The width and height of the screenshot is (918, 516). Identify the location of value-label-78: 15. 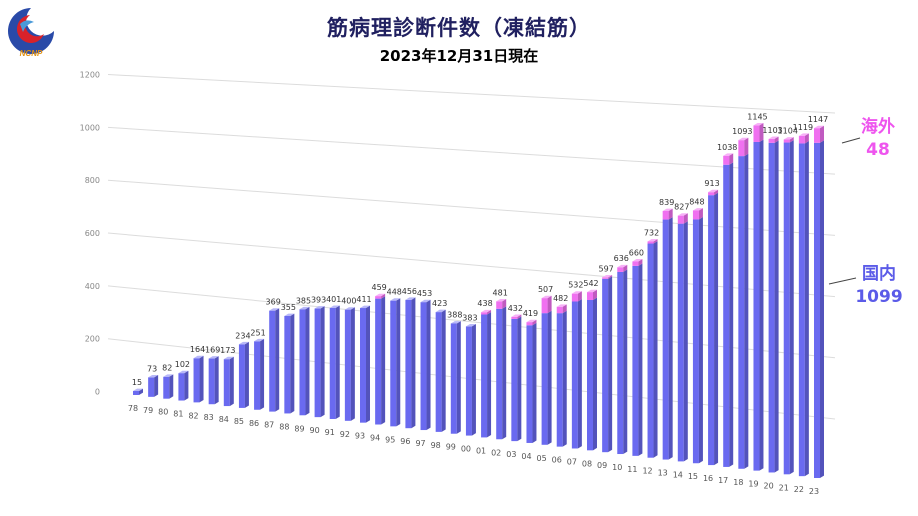
(137, 382).